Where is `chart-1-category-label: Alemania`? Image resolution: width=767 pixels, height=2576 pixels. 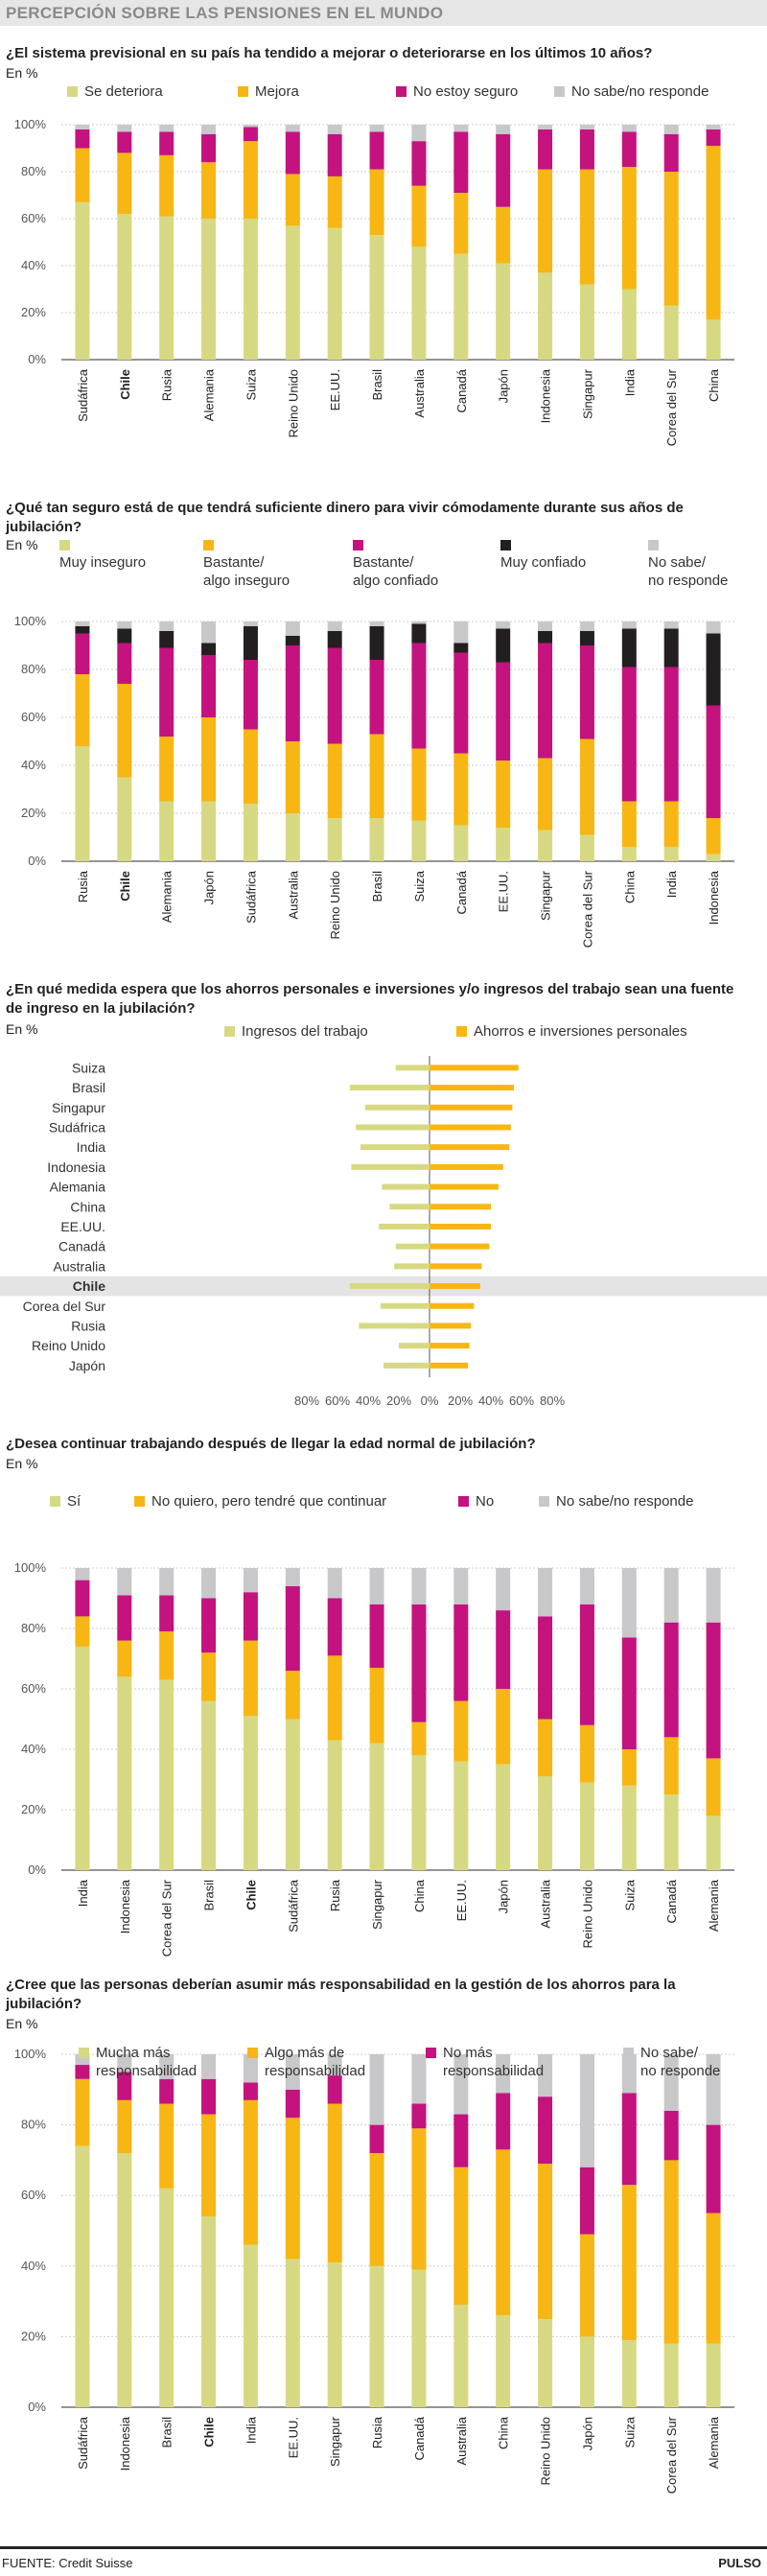 chart-1-category-label: Alemania is located at coordinates (209, 394).